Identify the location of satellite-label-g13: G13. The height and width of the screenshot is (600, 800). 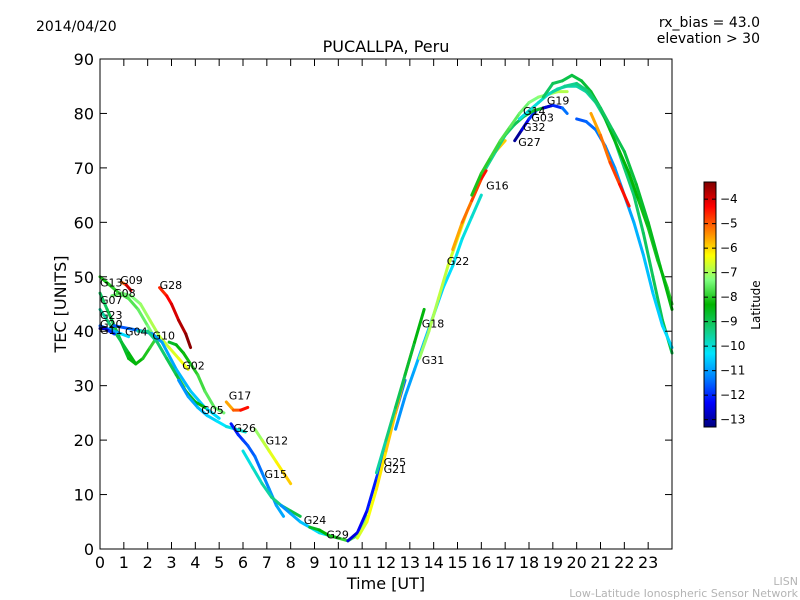
(111, 283).